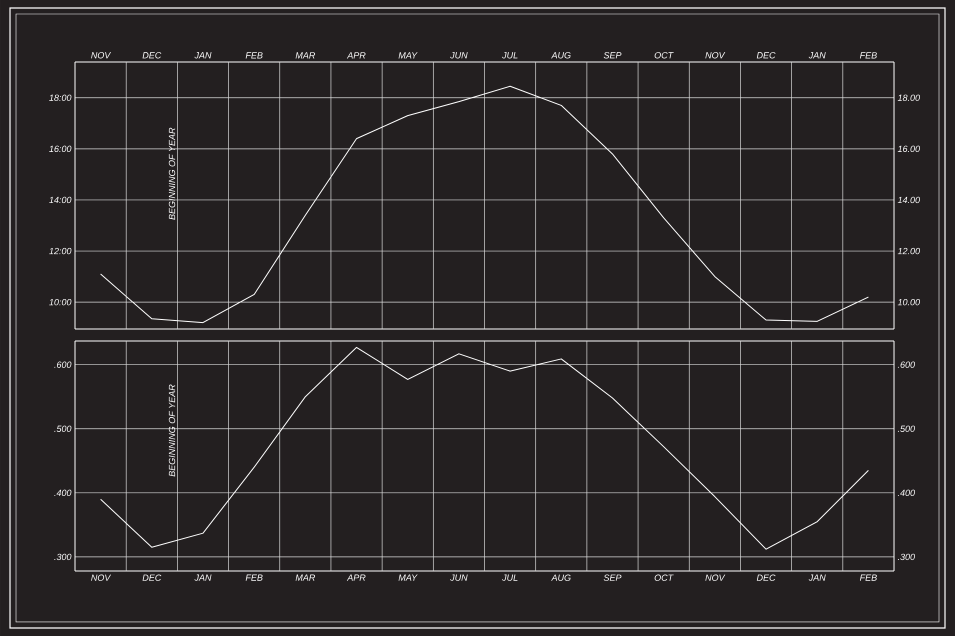 The height and width of the screenshot is (636, 955). I want to click on y-tick-label: 16:00, so click(60, 149).